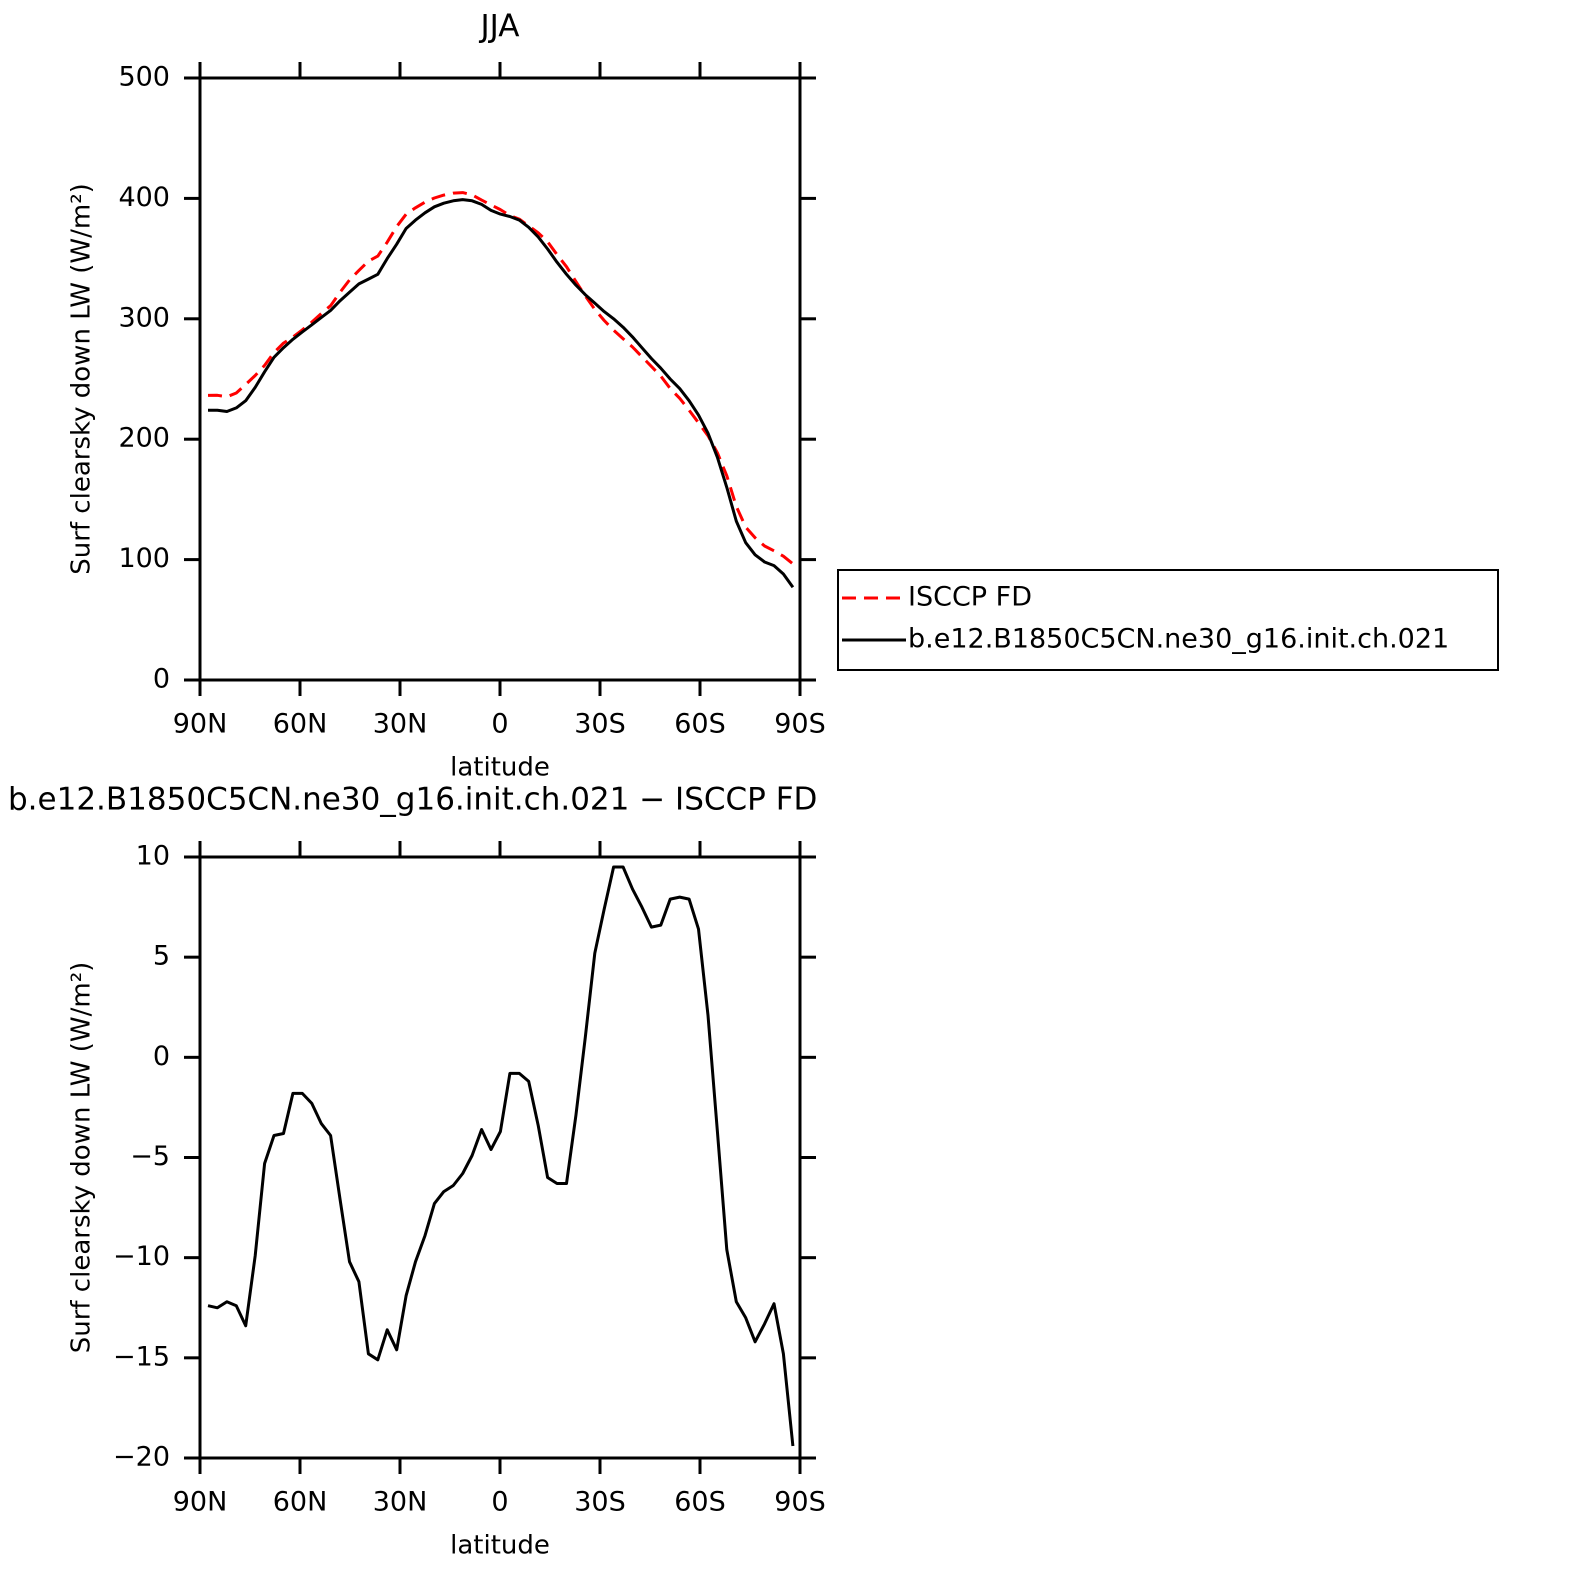 The image size is (1578, 1581). What do you see at coordinates (144, 438) in the screenshot?
I see `y-tick-label: 200` at bounding box center [144, 438].